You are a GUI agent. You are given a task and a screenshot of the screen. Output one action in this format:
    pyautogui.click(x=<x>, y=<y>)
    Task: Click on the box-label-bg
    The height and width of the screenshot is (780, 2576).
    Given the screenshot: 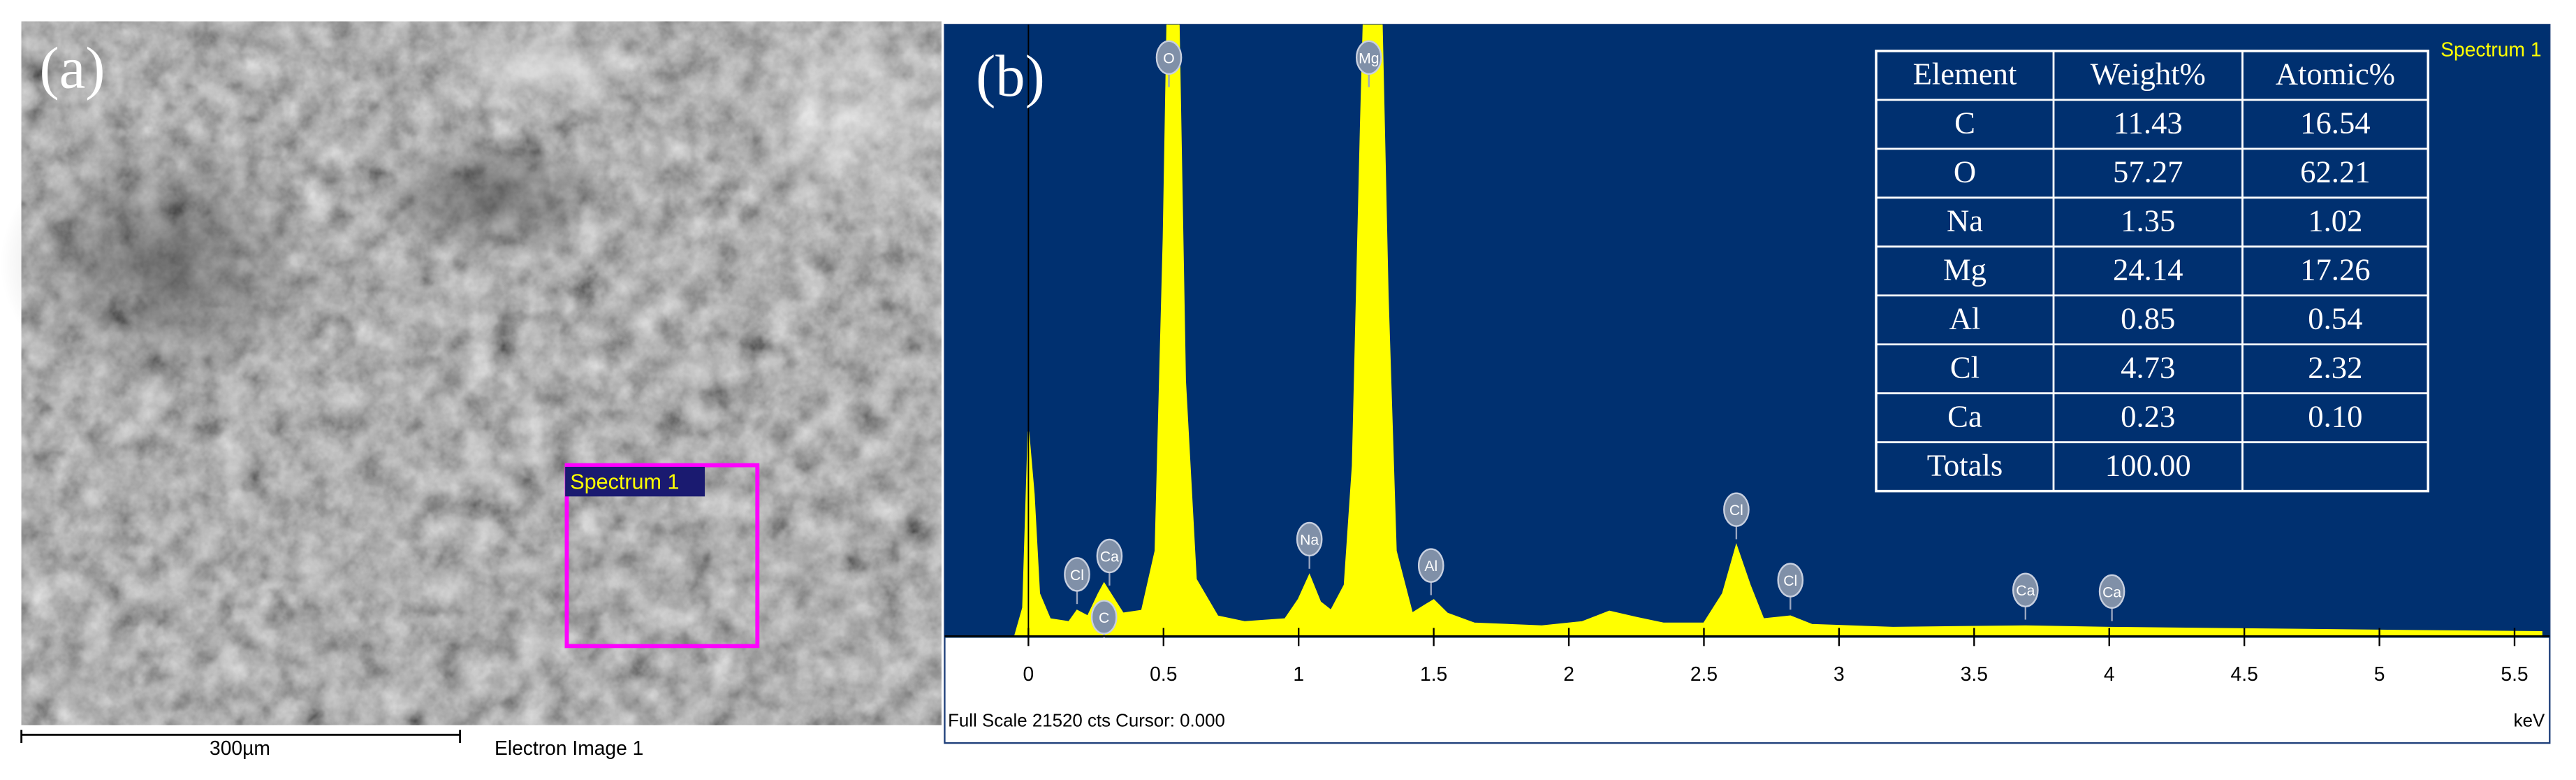 What is the action you would take?
    pyautogui.click(x=635, y=481)
    